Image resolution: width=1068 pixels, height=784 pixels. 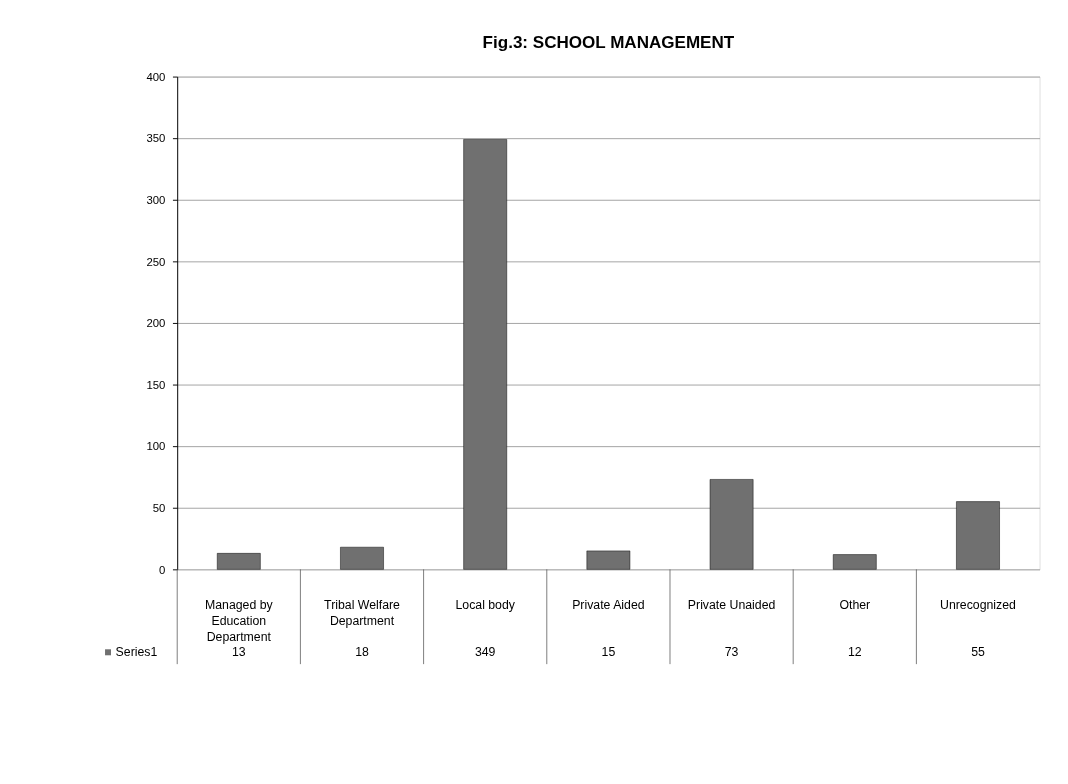 What do you see at coordinates (156, 200) in the screenshot?
I see `y-tick-label: 300` at bounding box center [156, 200].